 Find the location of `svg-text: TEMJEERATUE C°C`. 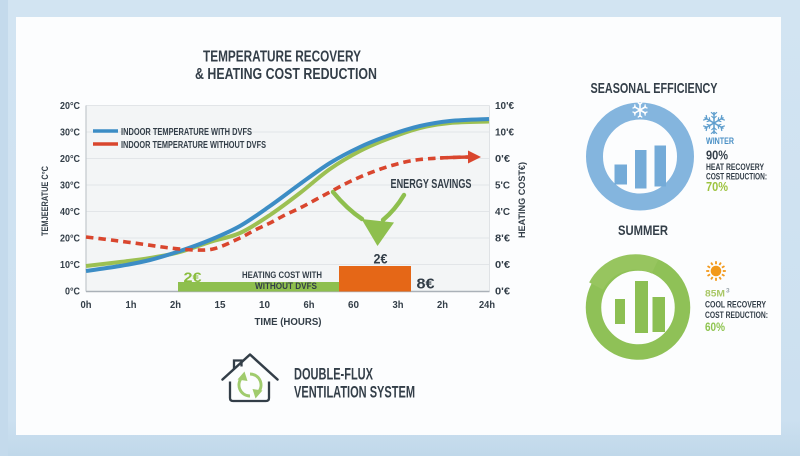

svg-text: TEMJEERATUE C°C is located at coordinates (45, 201).